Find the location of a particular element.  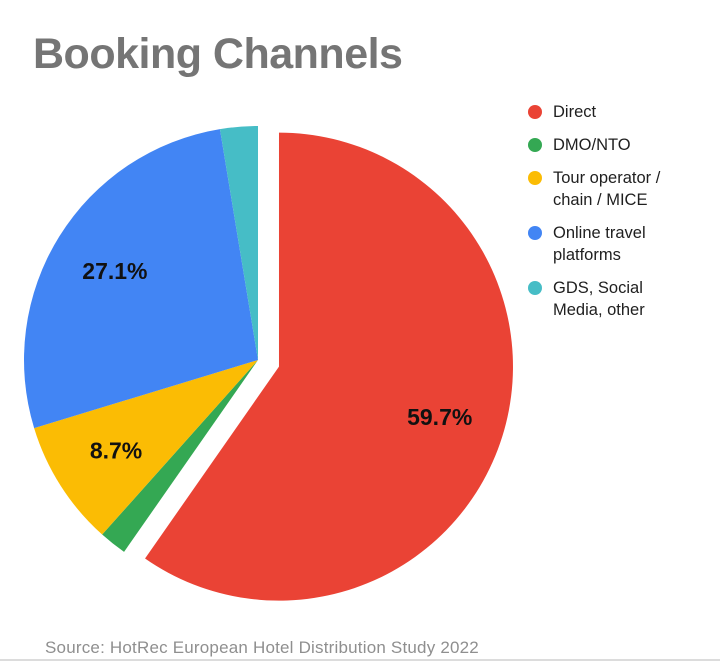

slice-label-online-travel-platforms: 27.1% is located at coordinates (114, 271).